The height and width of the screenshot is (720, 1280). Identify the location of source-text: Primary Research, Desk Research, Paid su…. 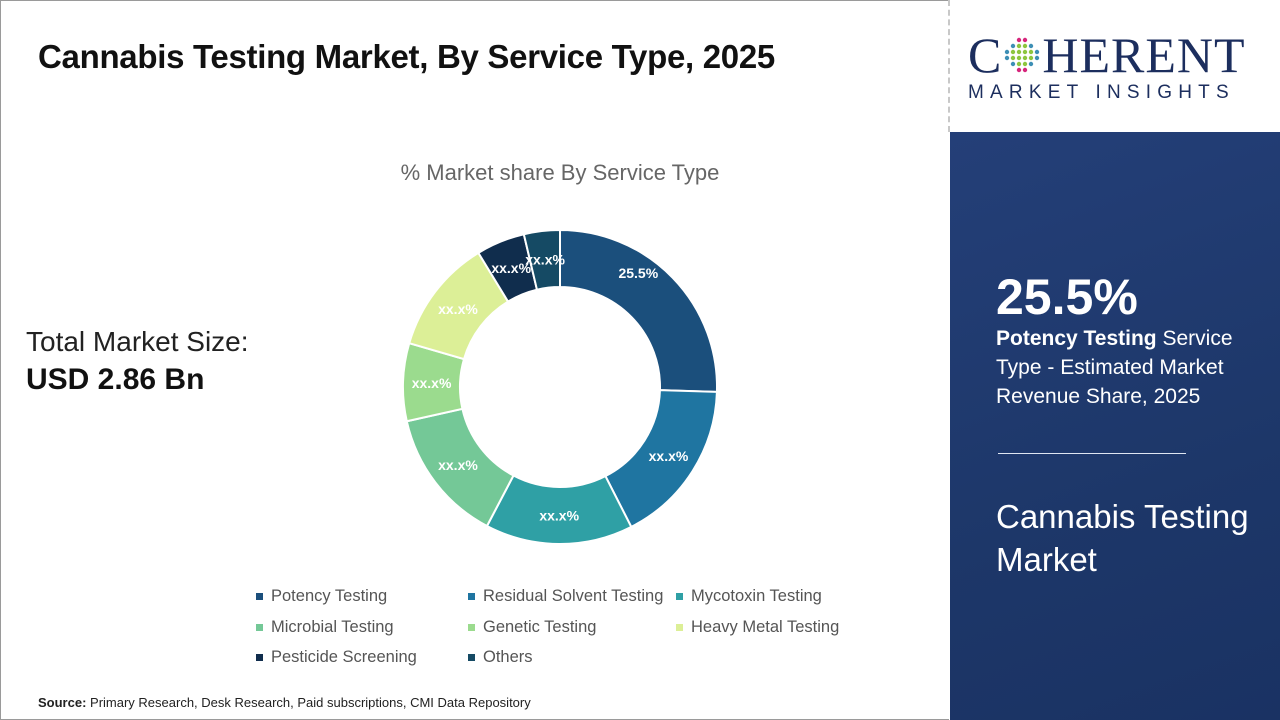
(310, 702).